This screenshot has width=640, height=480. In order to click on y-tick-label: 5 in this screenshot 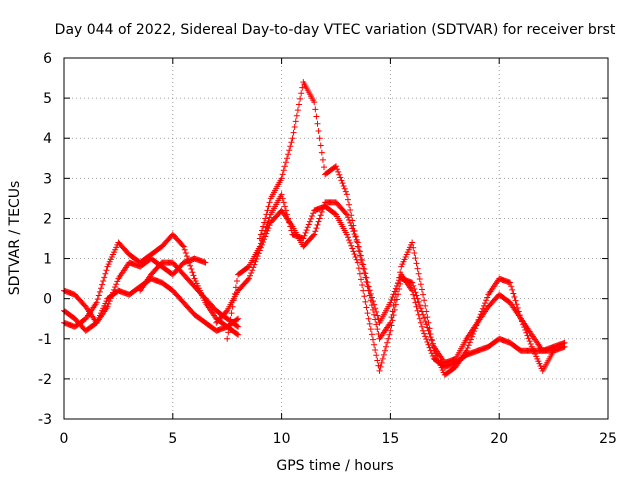, I will do `click(47, 99)`.